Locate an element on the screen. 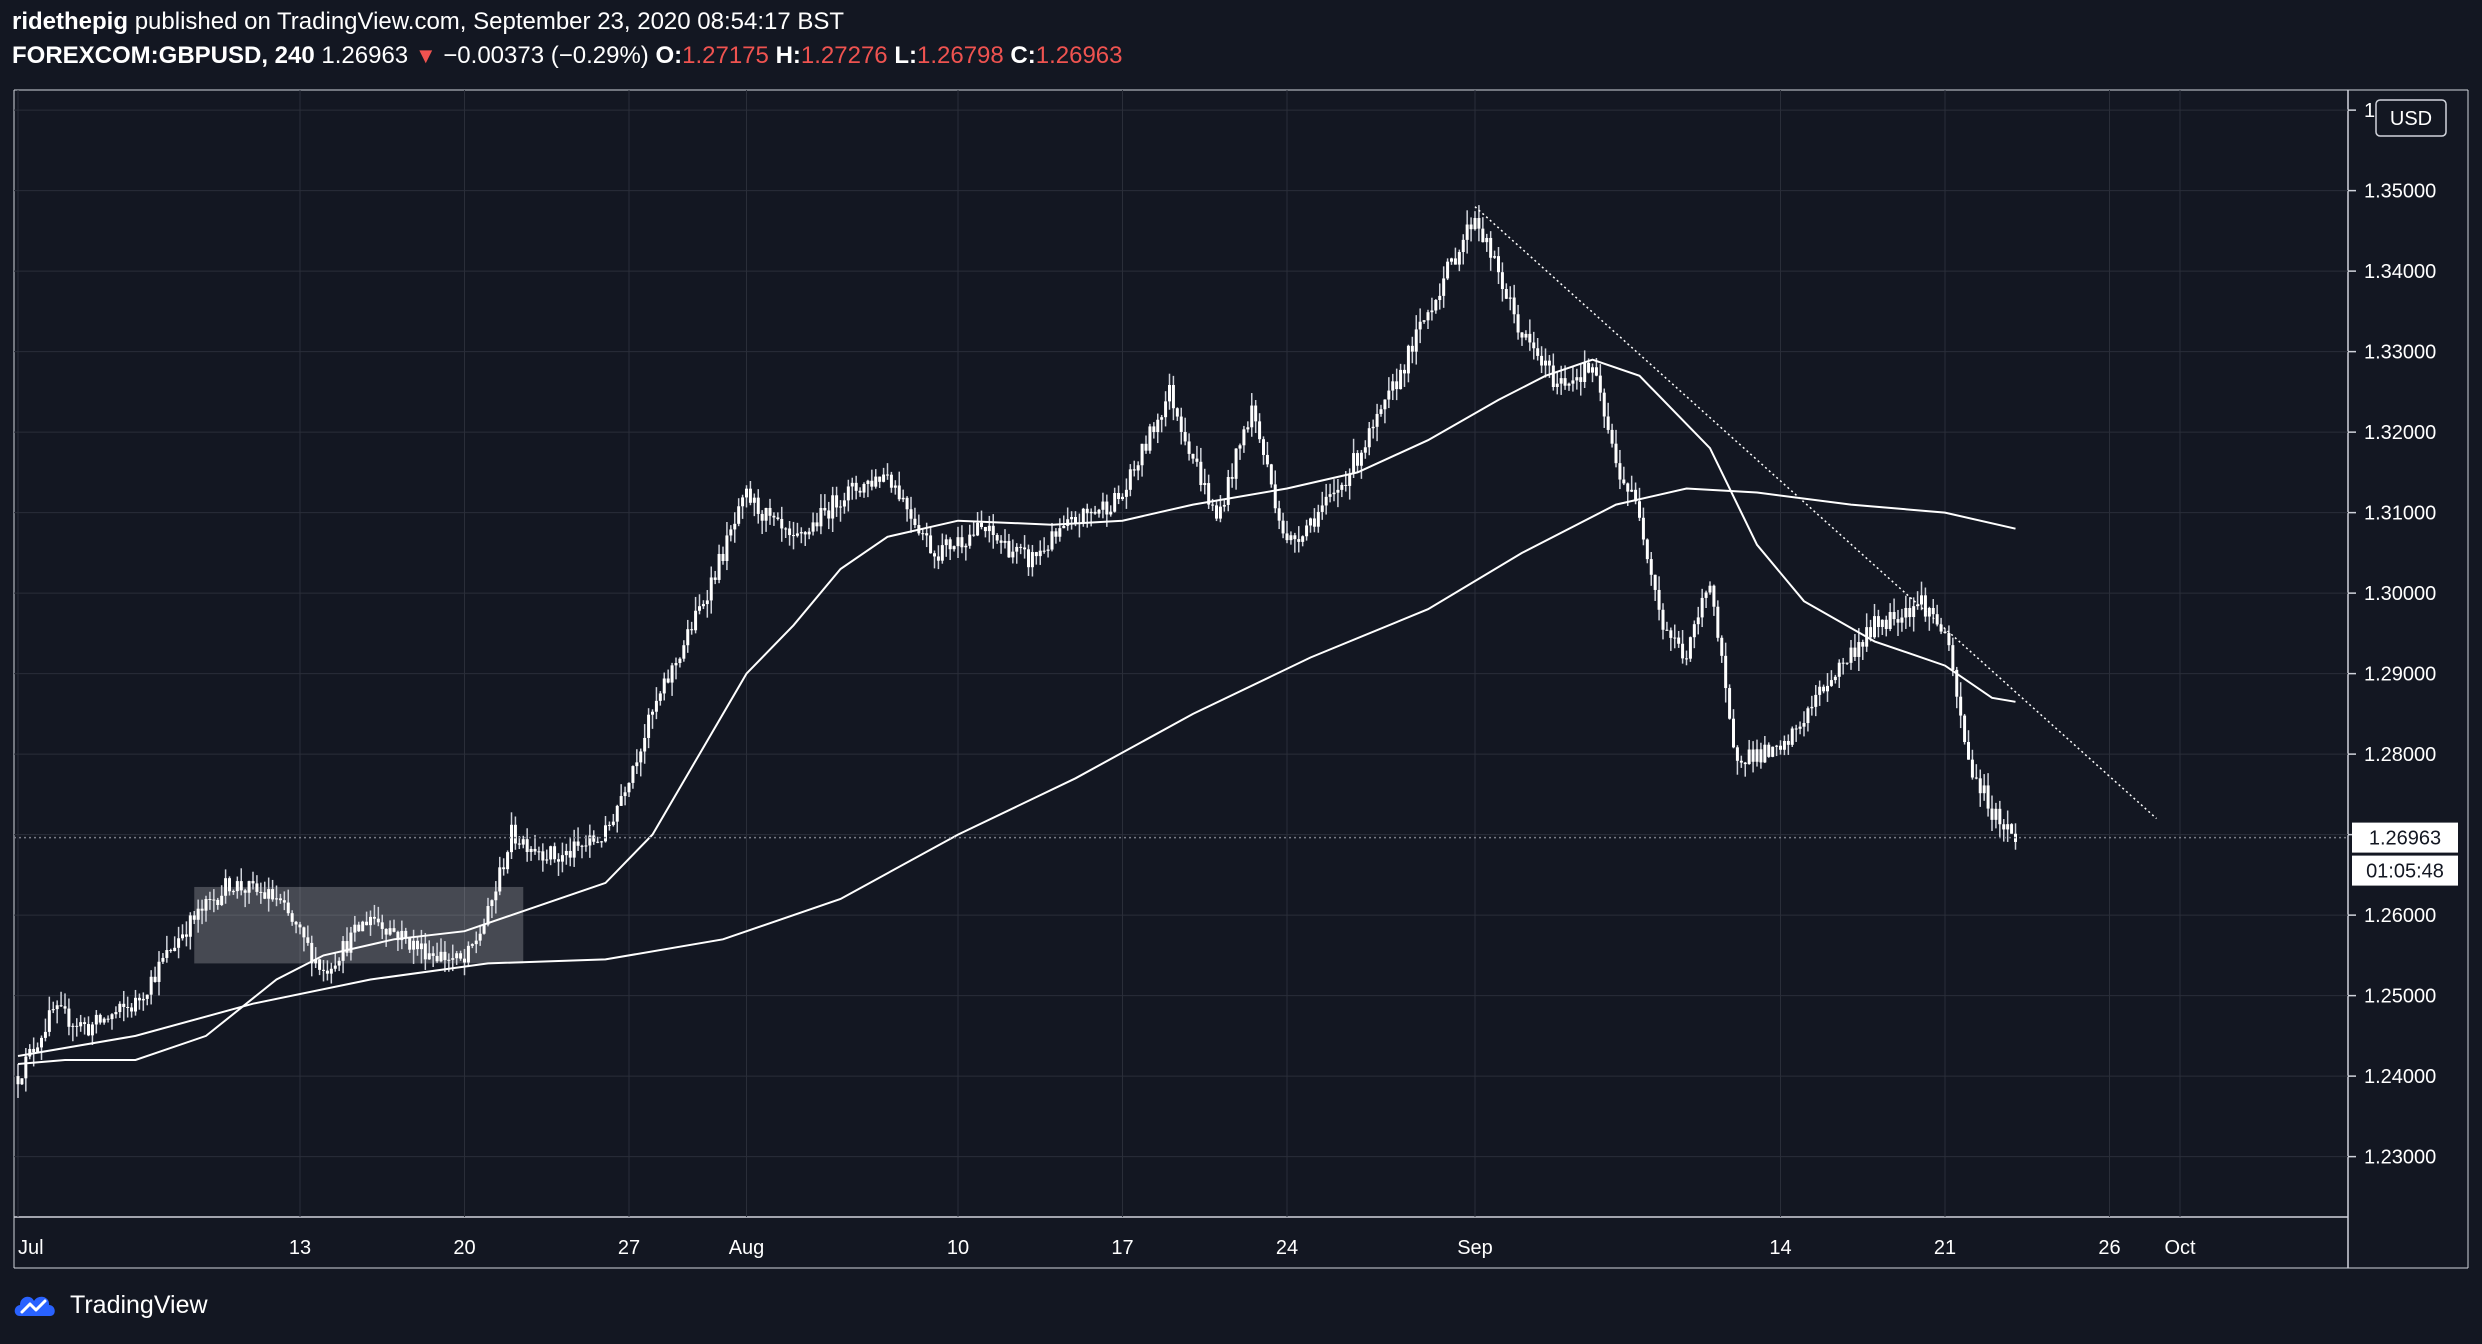  tradingview-cloud-icon is located at coordinates (34, 1306).